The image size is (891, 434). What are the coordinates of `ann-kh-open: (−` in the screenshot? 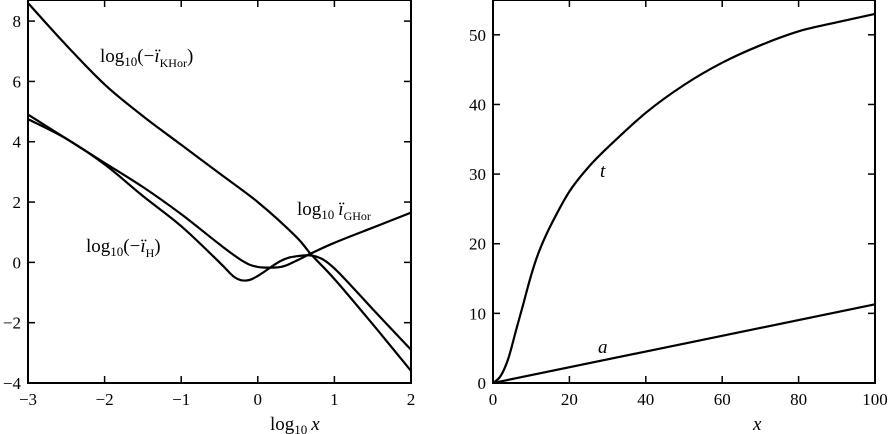 It's located at (145, 56).